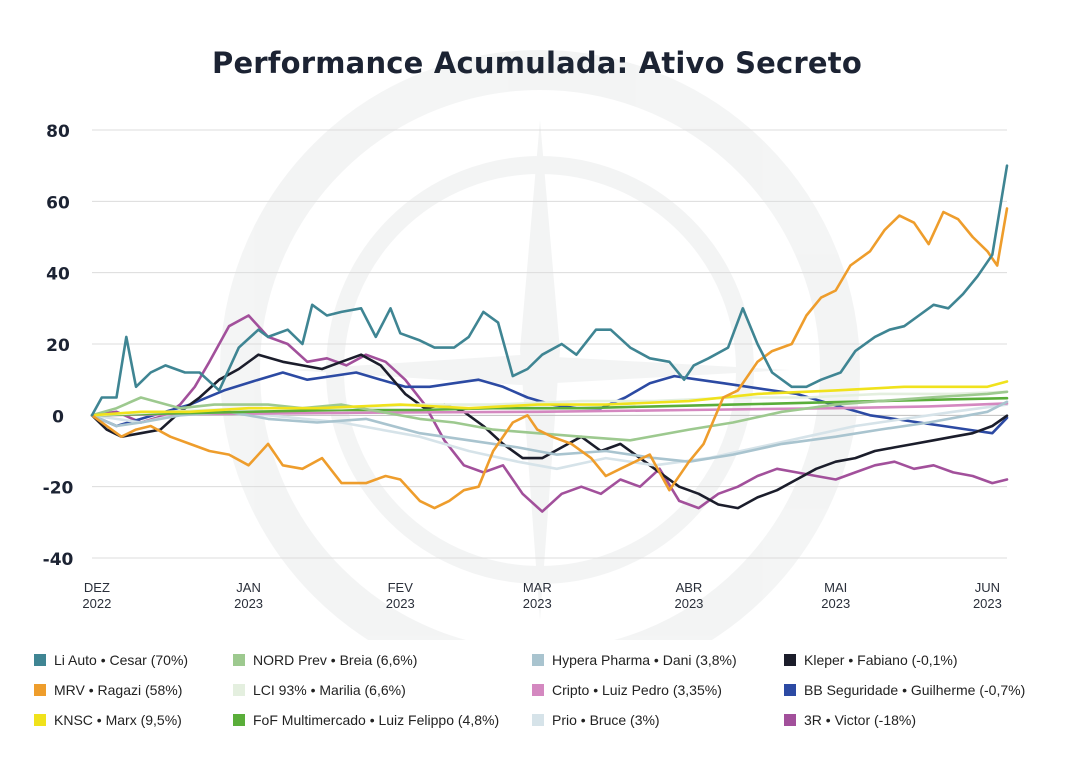  Describe the element at coordinates (121, 660) in the screenshot. I see `legend-label: Li Auto • Cesar (70%)` at that location.